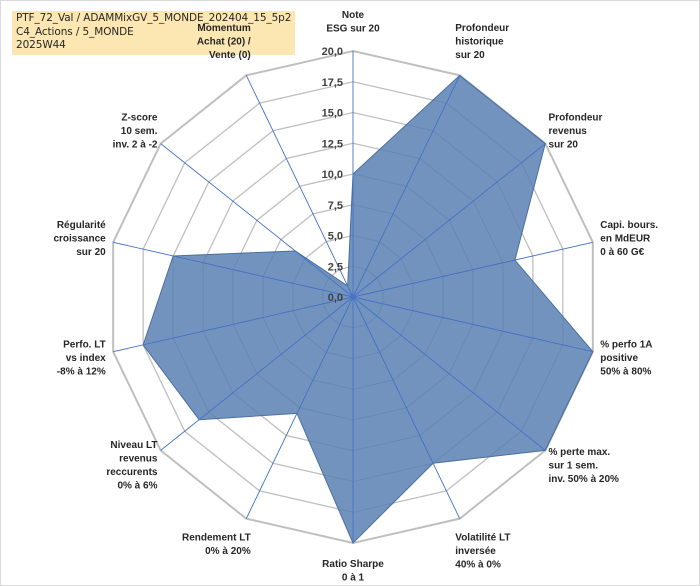 Image resolution: width=700 pixels, height=586 pixels. I want to click on tick-label: 17,5, so click(332, 83).